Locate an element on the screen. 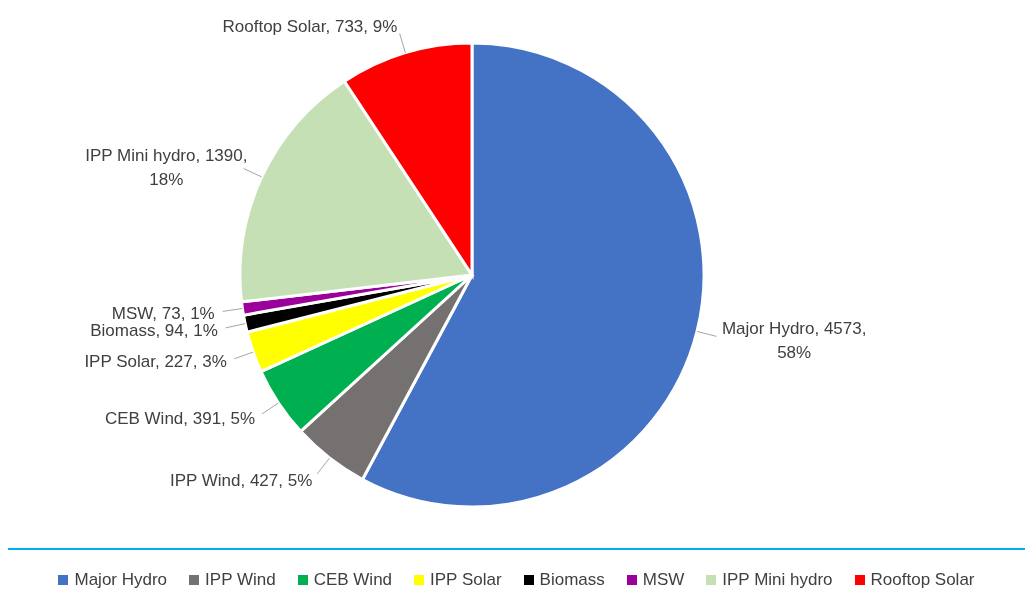 This screenshot has width=1033, height=610. legend-label: IPP Wind is located at coordinates (240, 580).